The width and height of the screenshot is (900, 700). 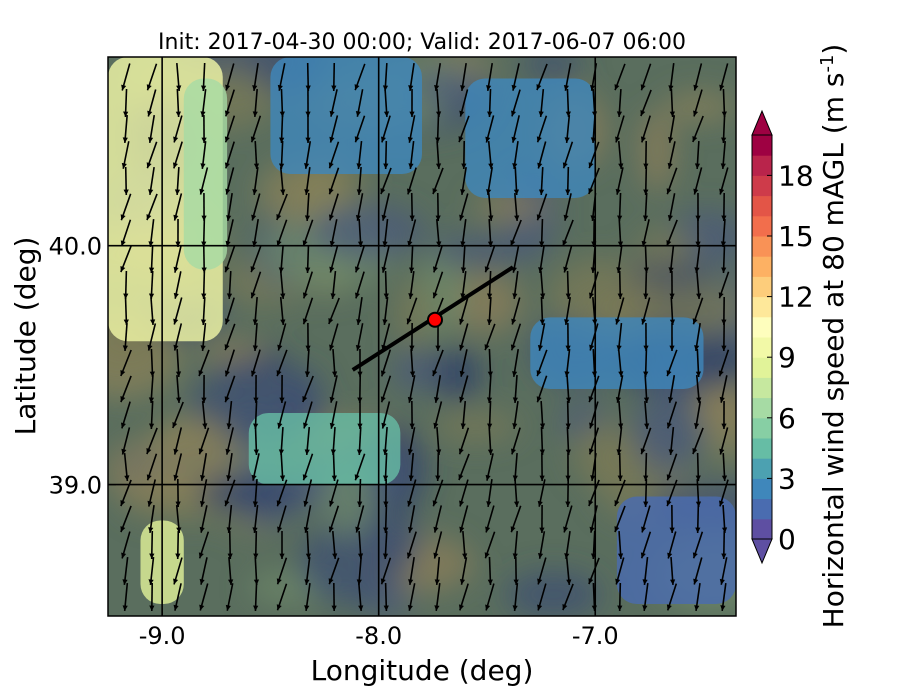 What do you see at coordinates (762, 337) in the screenshot?
I see `colorbar-frame` at bounding box center [762, 337].